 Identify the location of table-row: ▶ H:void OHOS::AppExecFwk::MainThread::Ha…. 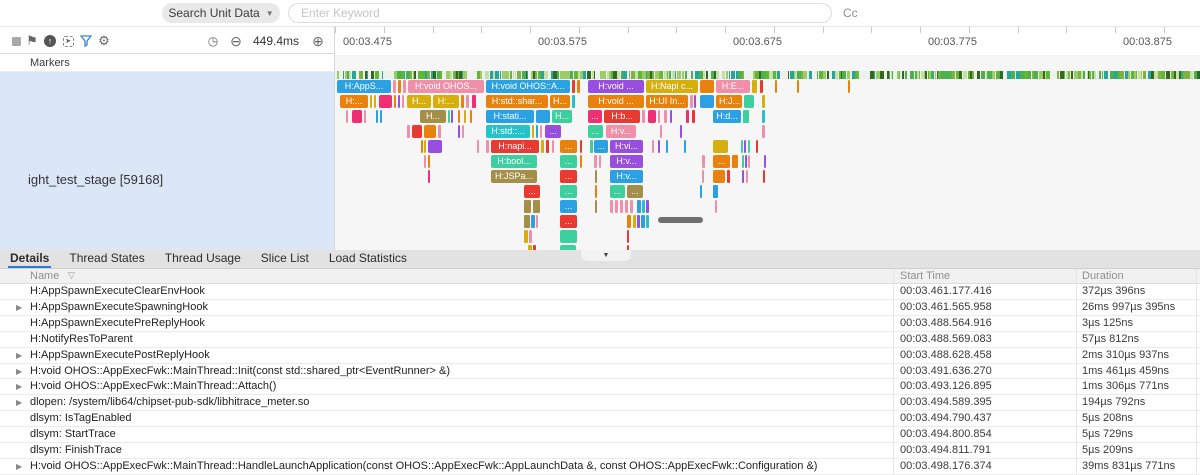
(600, 467).